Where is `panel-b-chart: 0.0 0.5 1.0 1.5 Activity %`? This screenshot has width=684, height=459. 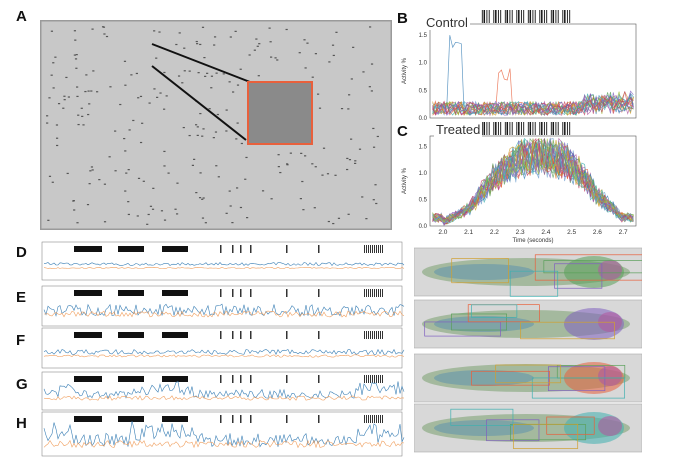
panel-b-chart: 0.0 0.5 1.0 1.5 Activity % is located at coordinates (520, 66).